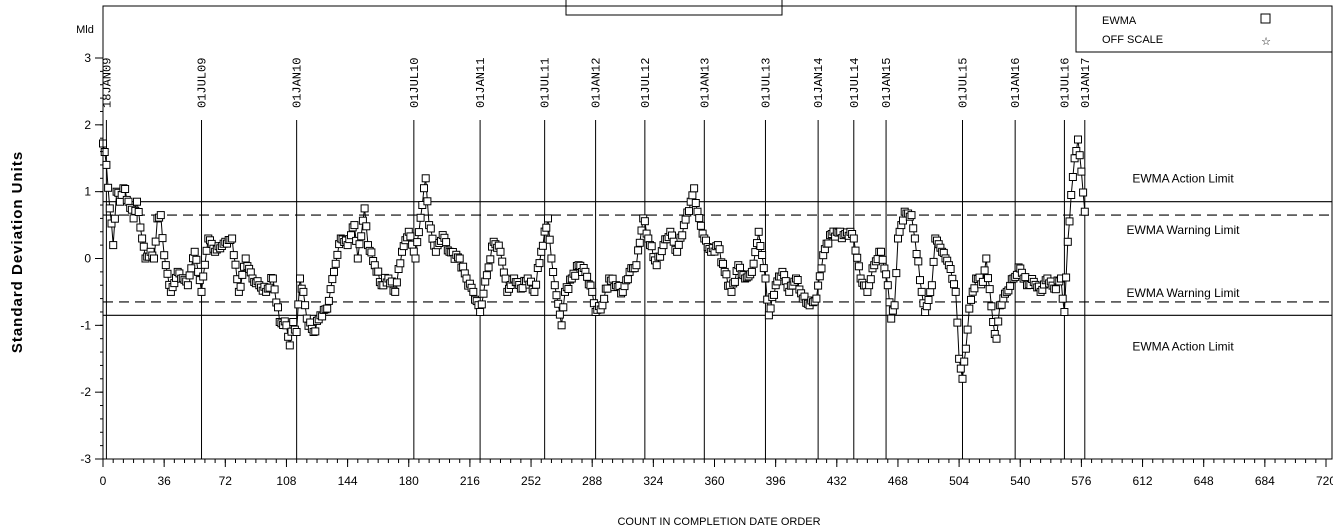 The image size is (1333, 531). Describe the element at coordinates (226, 481) in the screenshot. I see `x-tick-label: 72` at that location.